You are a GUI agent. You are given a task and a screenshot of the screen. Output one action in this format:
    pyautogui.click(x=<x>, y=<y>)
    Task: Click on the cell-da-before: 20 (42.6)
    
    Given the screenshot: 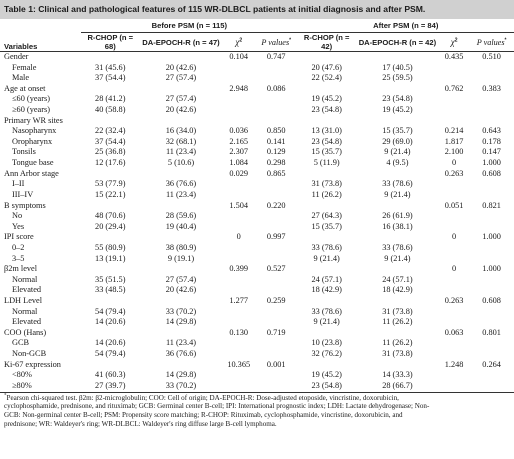 What is the action you would take?
    pyautogui.click(x=181, y=290)
    